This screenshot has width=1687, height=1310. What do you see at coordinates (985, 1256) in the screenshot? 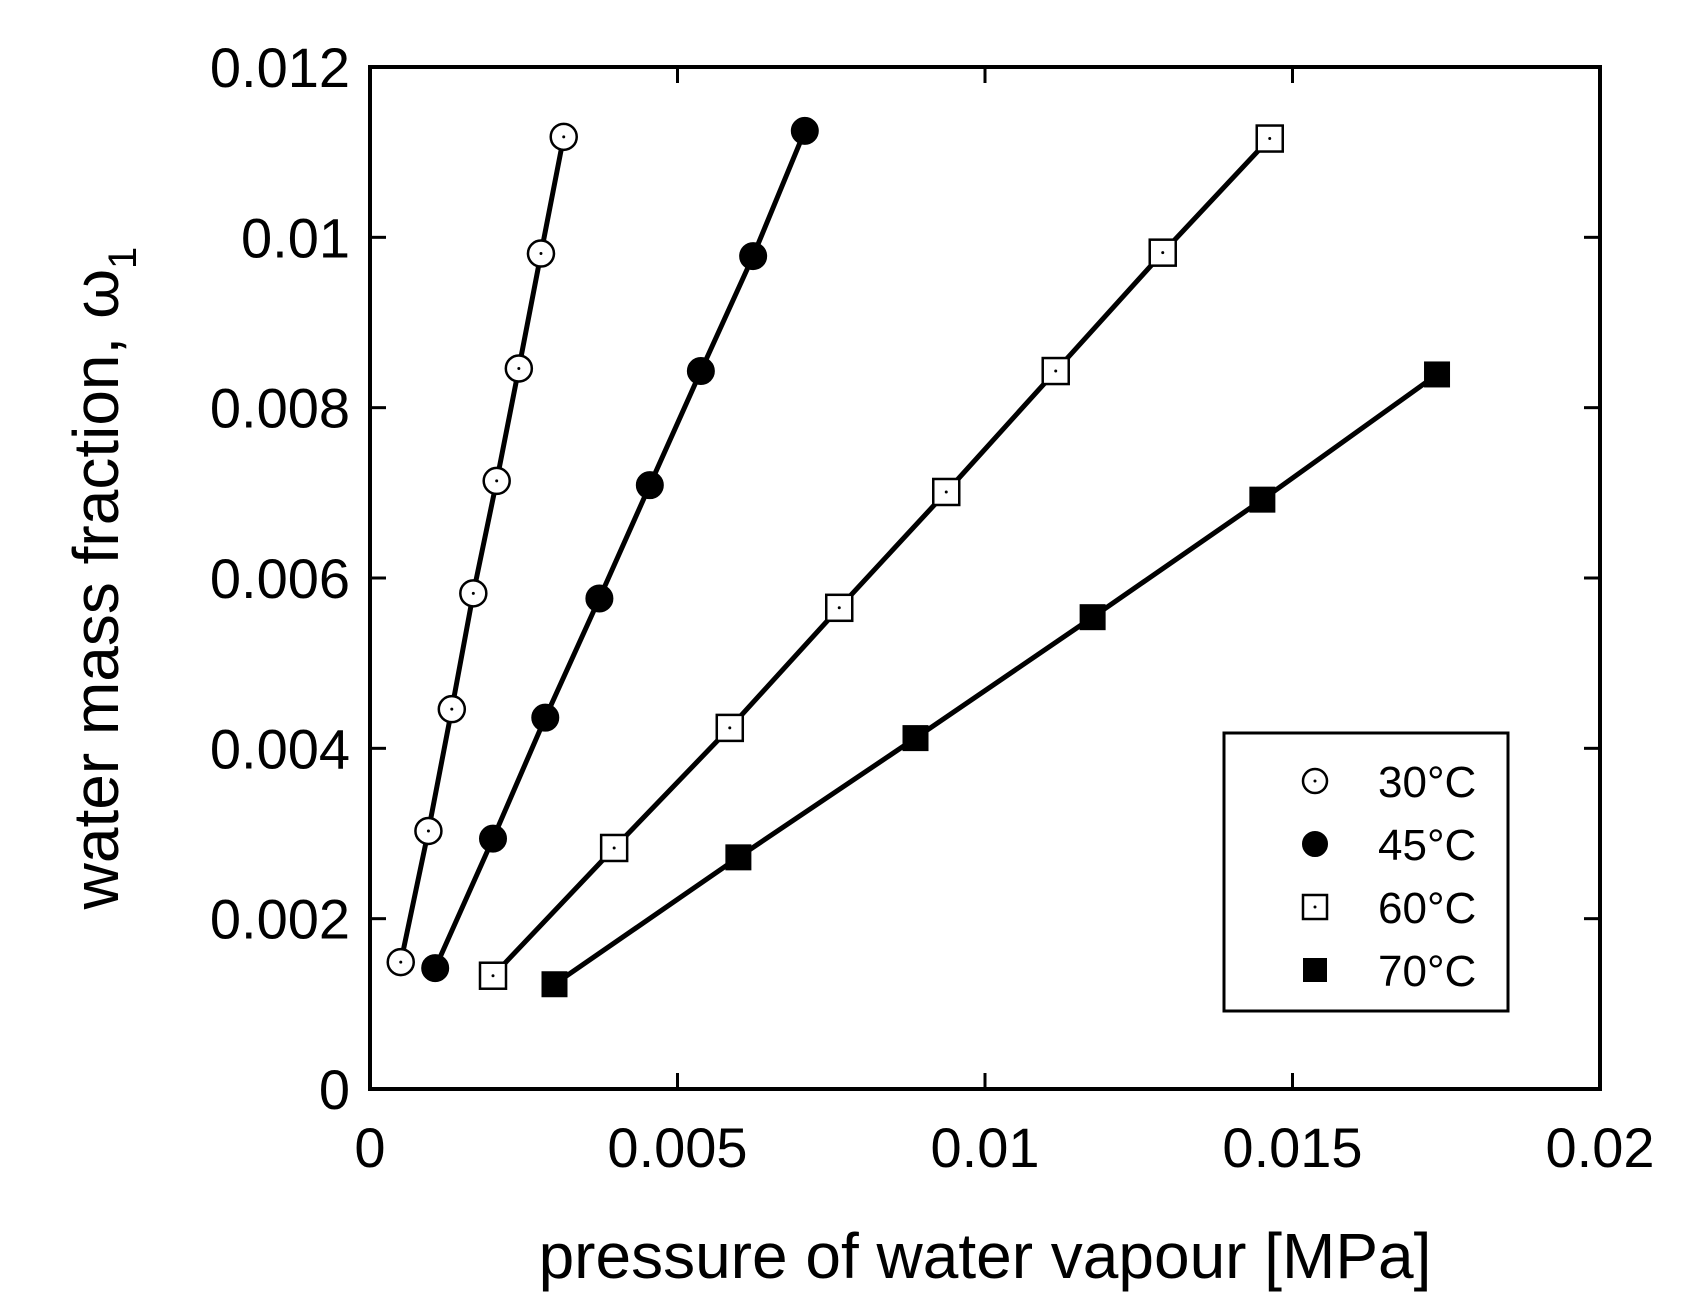
I see `x-axis-label: pressure of water vapour [MPa]` at bounding box center [985, 1256].